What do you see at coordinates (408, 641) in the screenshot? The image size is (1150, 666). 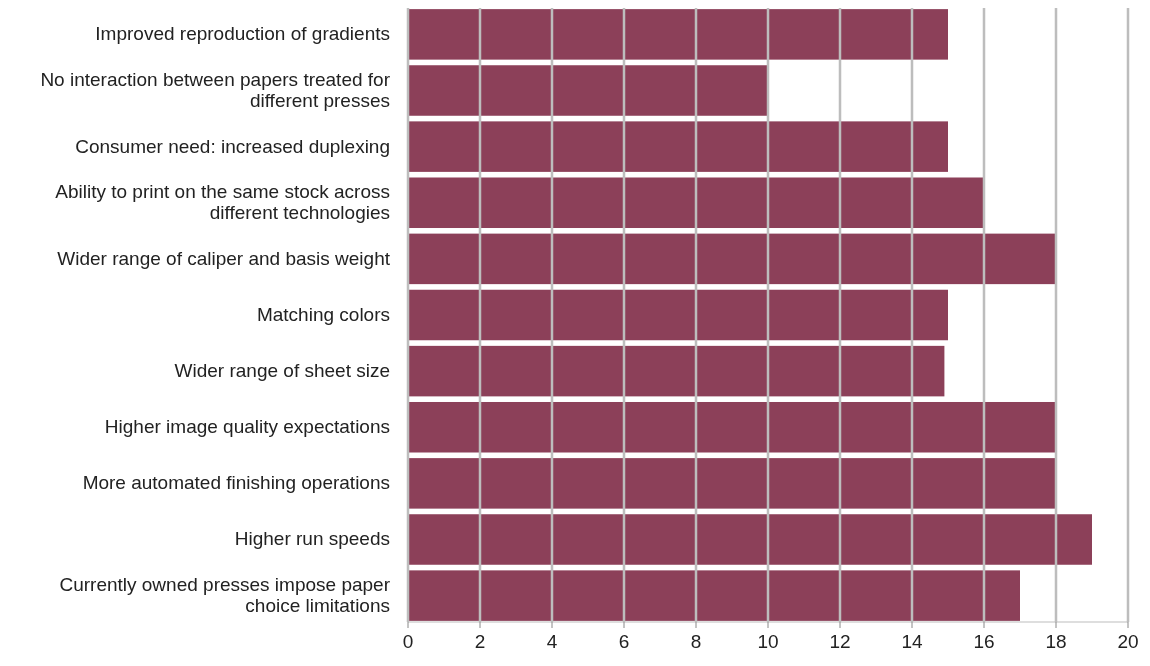 I see `x-tick-label: 0` at bounding box center [408, 641].